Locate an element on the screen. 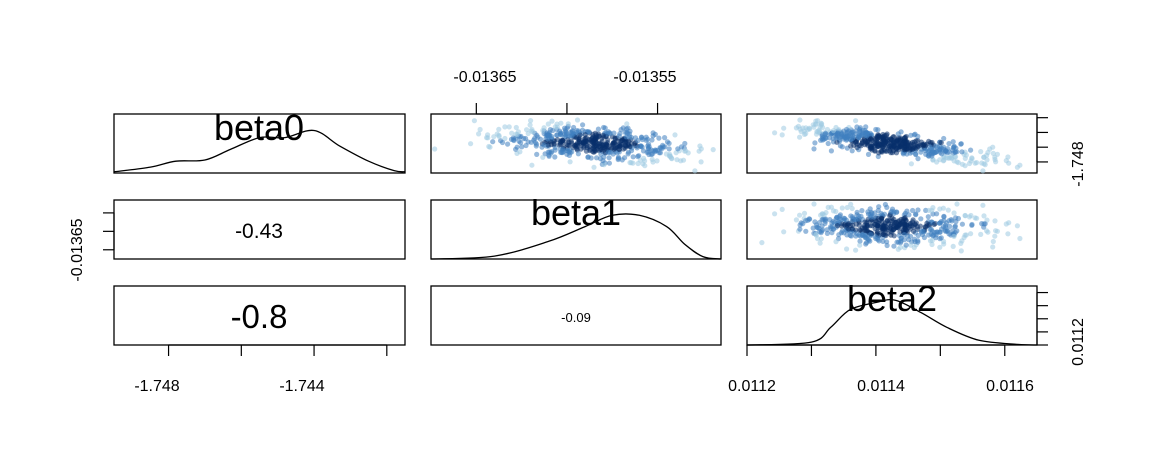  correlation-beta2-beta1: -0.09 is located at coordinates (576, 317).